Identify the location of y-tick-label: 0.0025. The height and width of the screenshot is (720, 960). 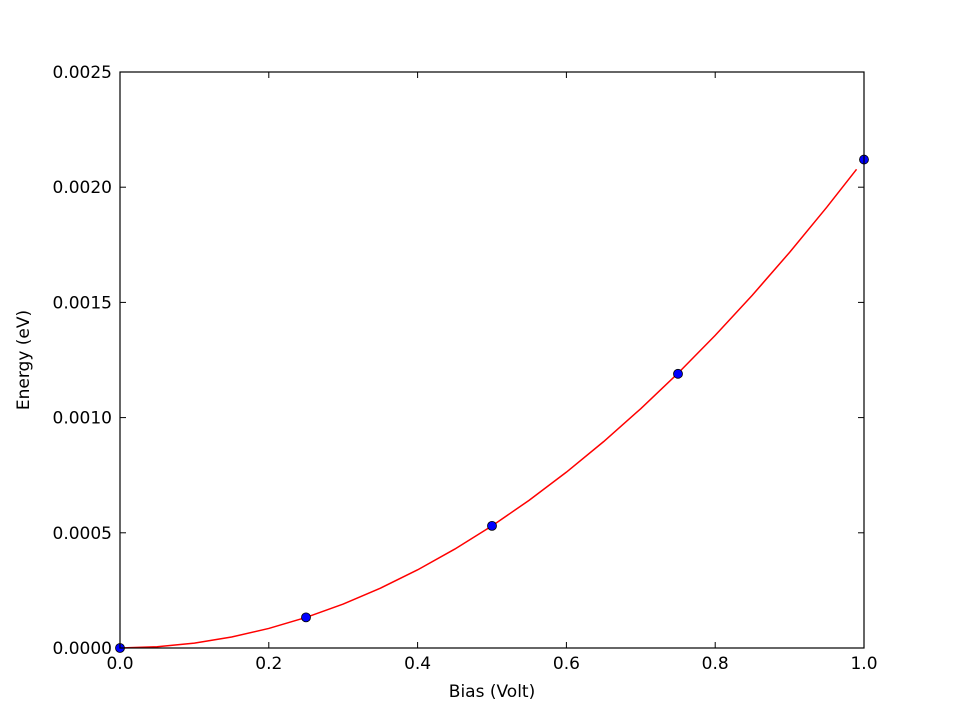
(82, 73).